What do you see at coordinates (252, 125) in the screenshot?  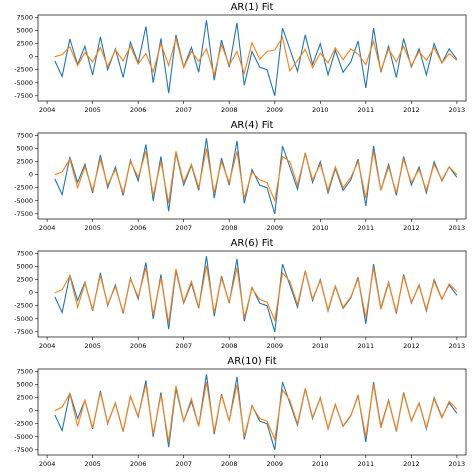 I see `chart-title: AR(4) Fit` at bounding box center [252, 125].